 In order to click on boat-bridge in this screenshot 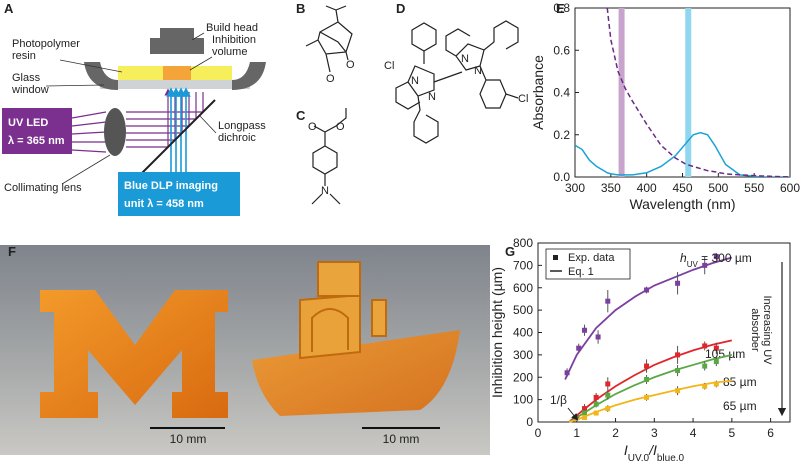, I will do `click(339, 279)`.